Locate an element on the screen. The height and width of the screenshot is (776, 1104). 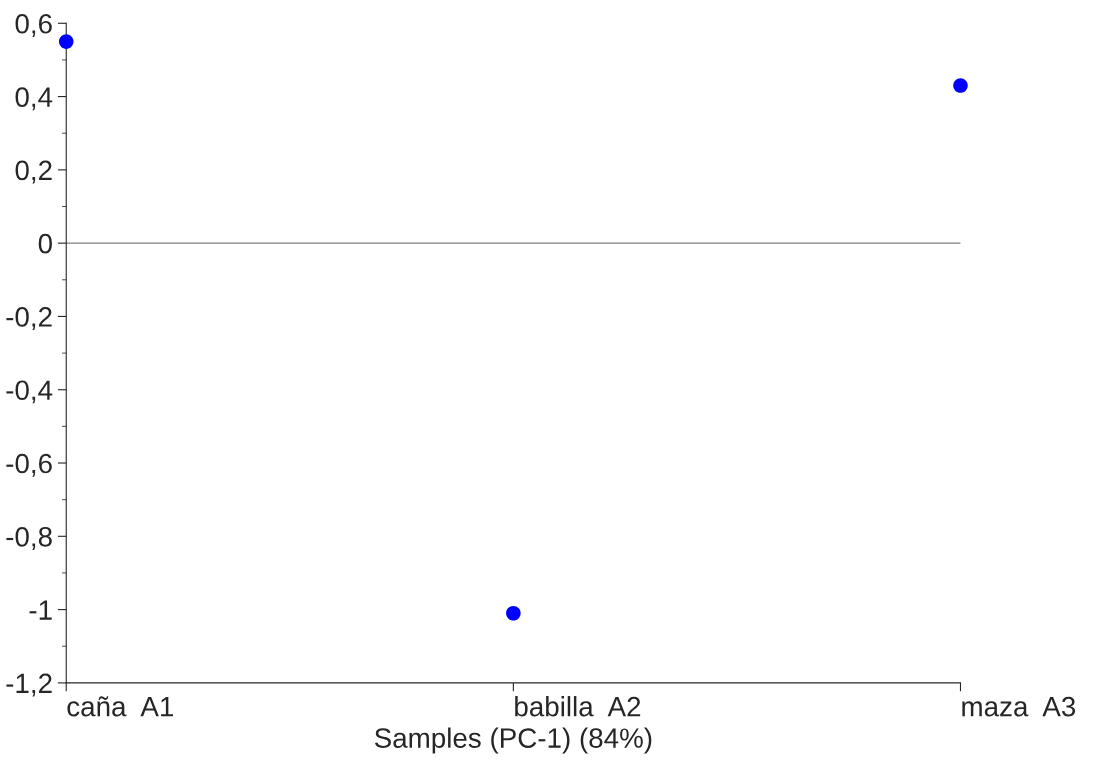
x-tick-label: maza A3 is located at coordinates (1019, 706).